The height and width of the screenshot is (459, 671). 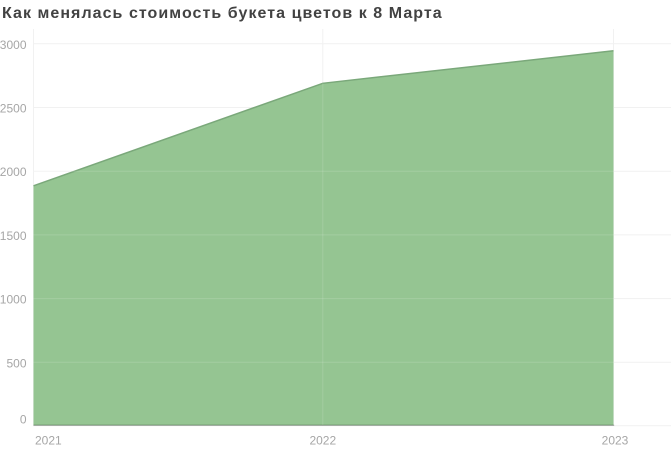 I want to click on svg-text: 1000, so click(x=13, y=300).